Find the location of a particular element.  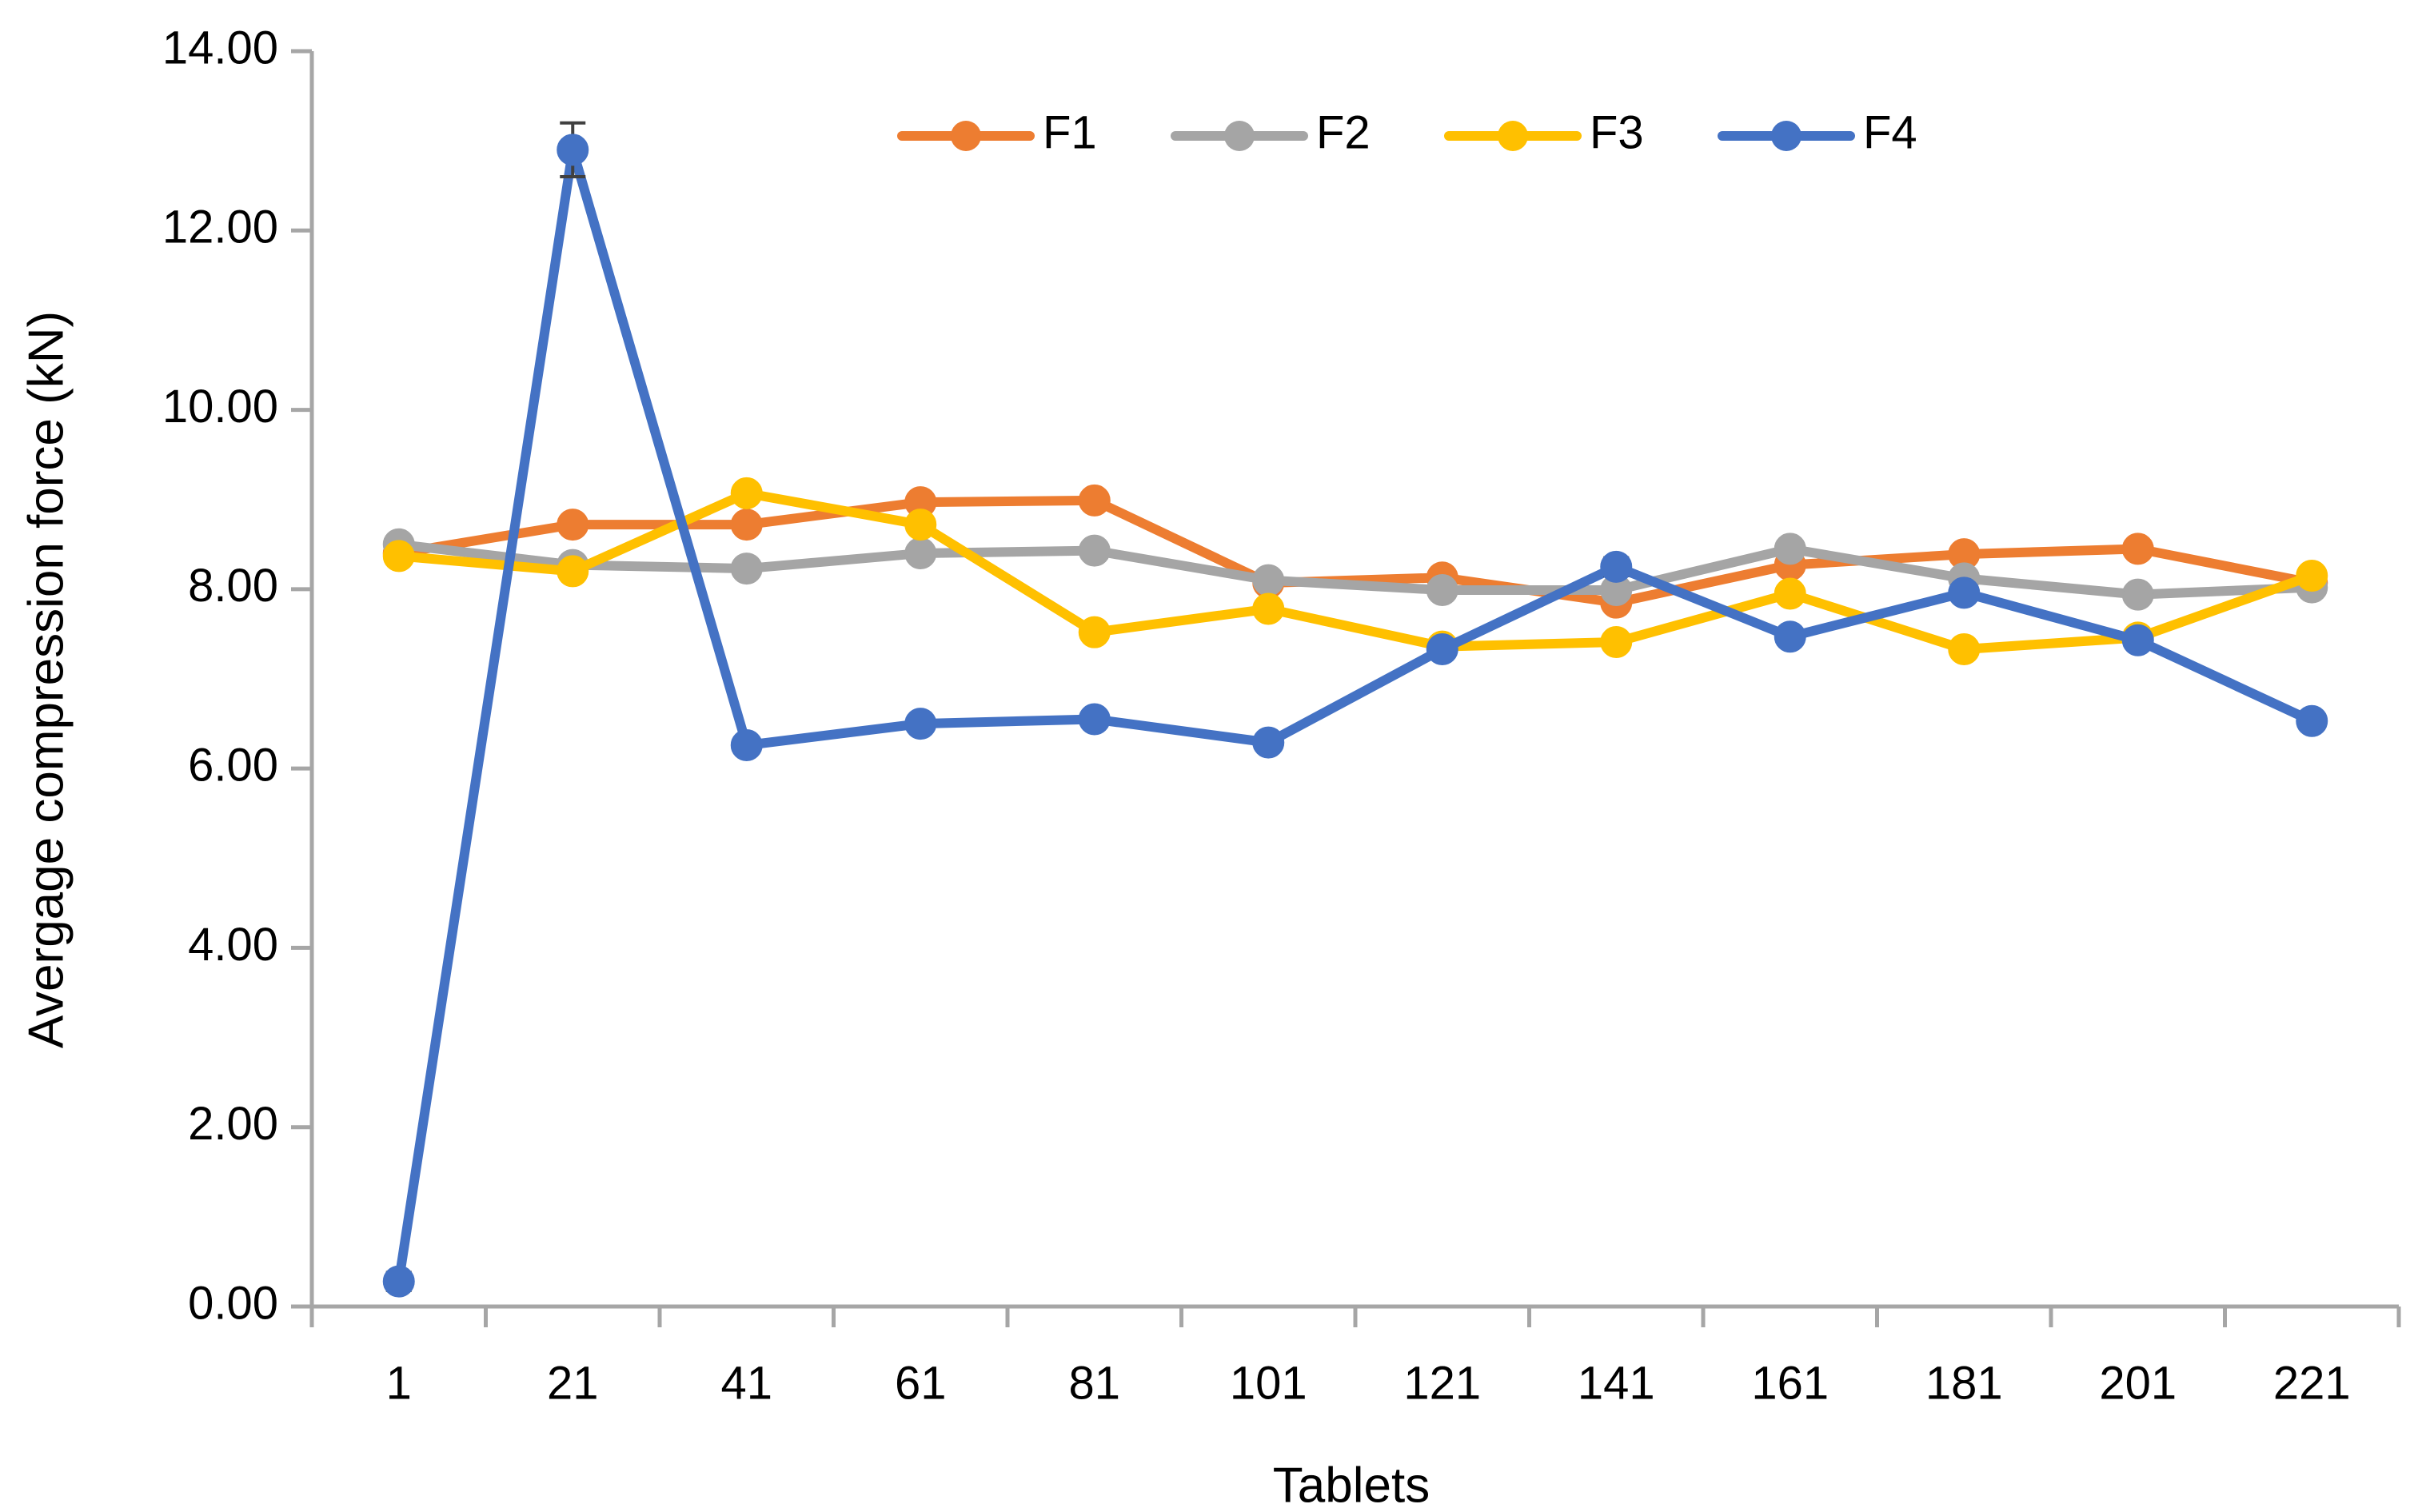

legend-label: F2 is located at coordinates (1344, 132).